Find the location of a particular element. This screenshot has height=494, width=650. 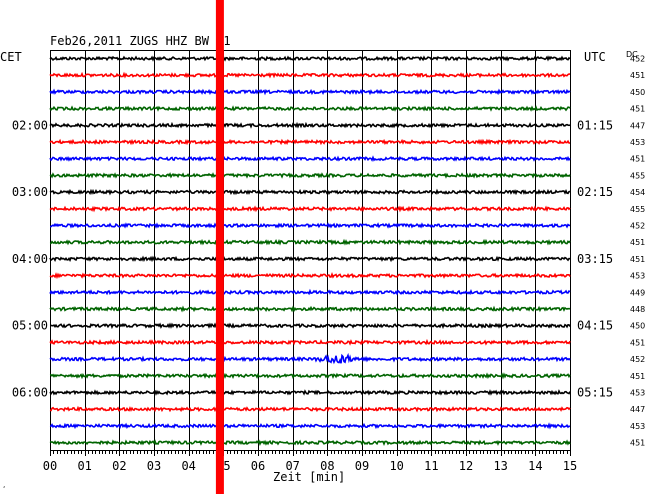

cet-time-labels: 02:00 03:00 04:00 05:00 06:00 is located at coordinates (30, 258).